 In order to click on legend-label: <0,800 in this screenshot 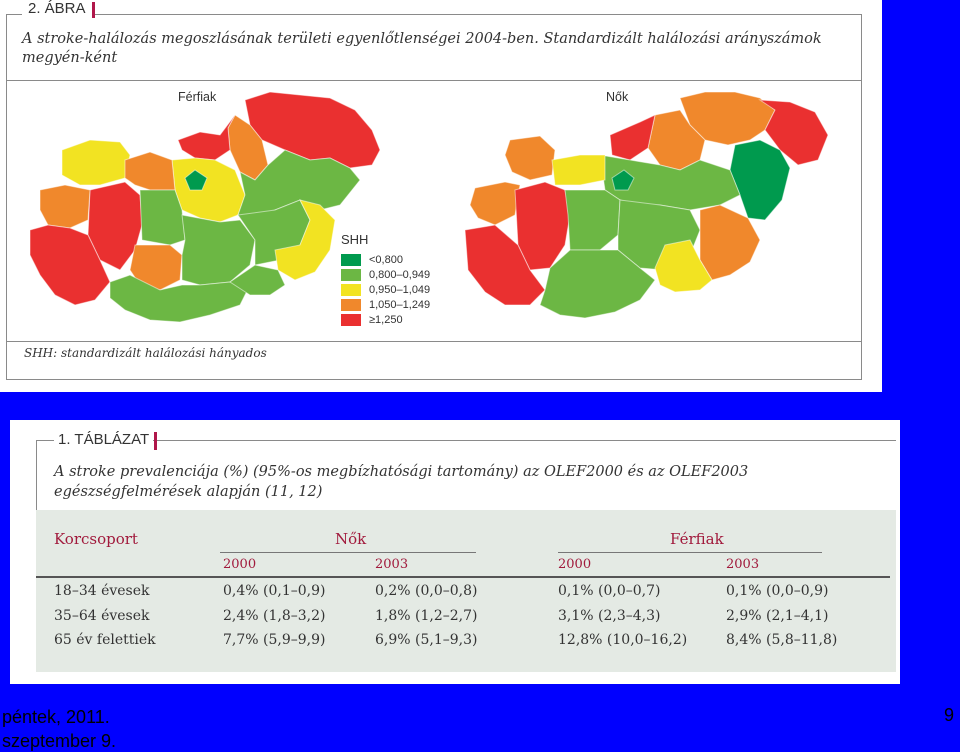, I will do `click(386, 259)`.